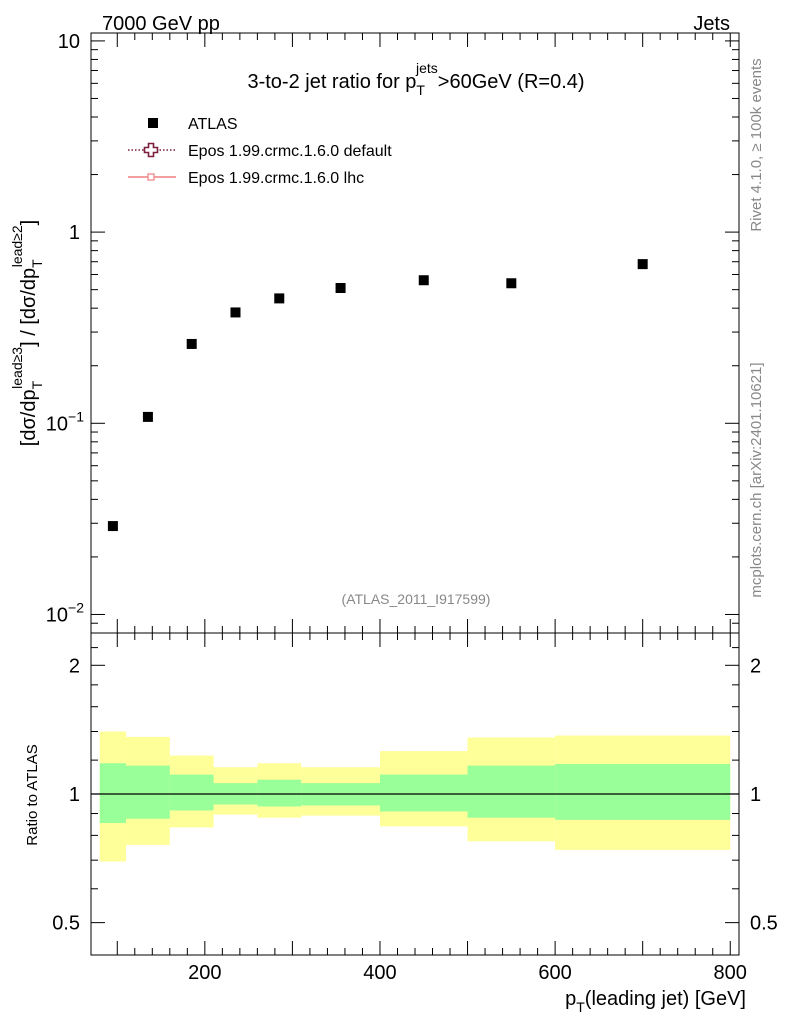  What do you see at coordinates (570, 999) in the screenshot?
I see `xlabel-main: p` at bounding box center [570, 999].